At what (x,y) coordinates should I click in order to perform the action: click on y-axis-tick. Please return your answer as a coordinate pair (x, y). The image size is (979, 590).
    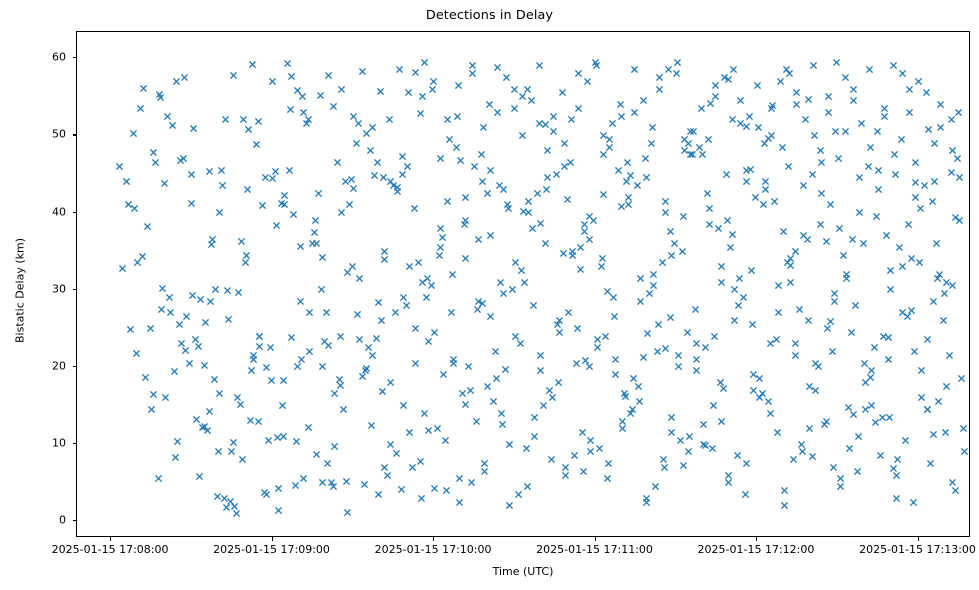
    Looking at the image, I should click on (74, 212).